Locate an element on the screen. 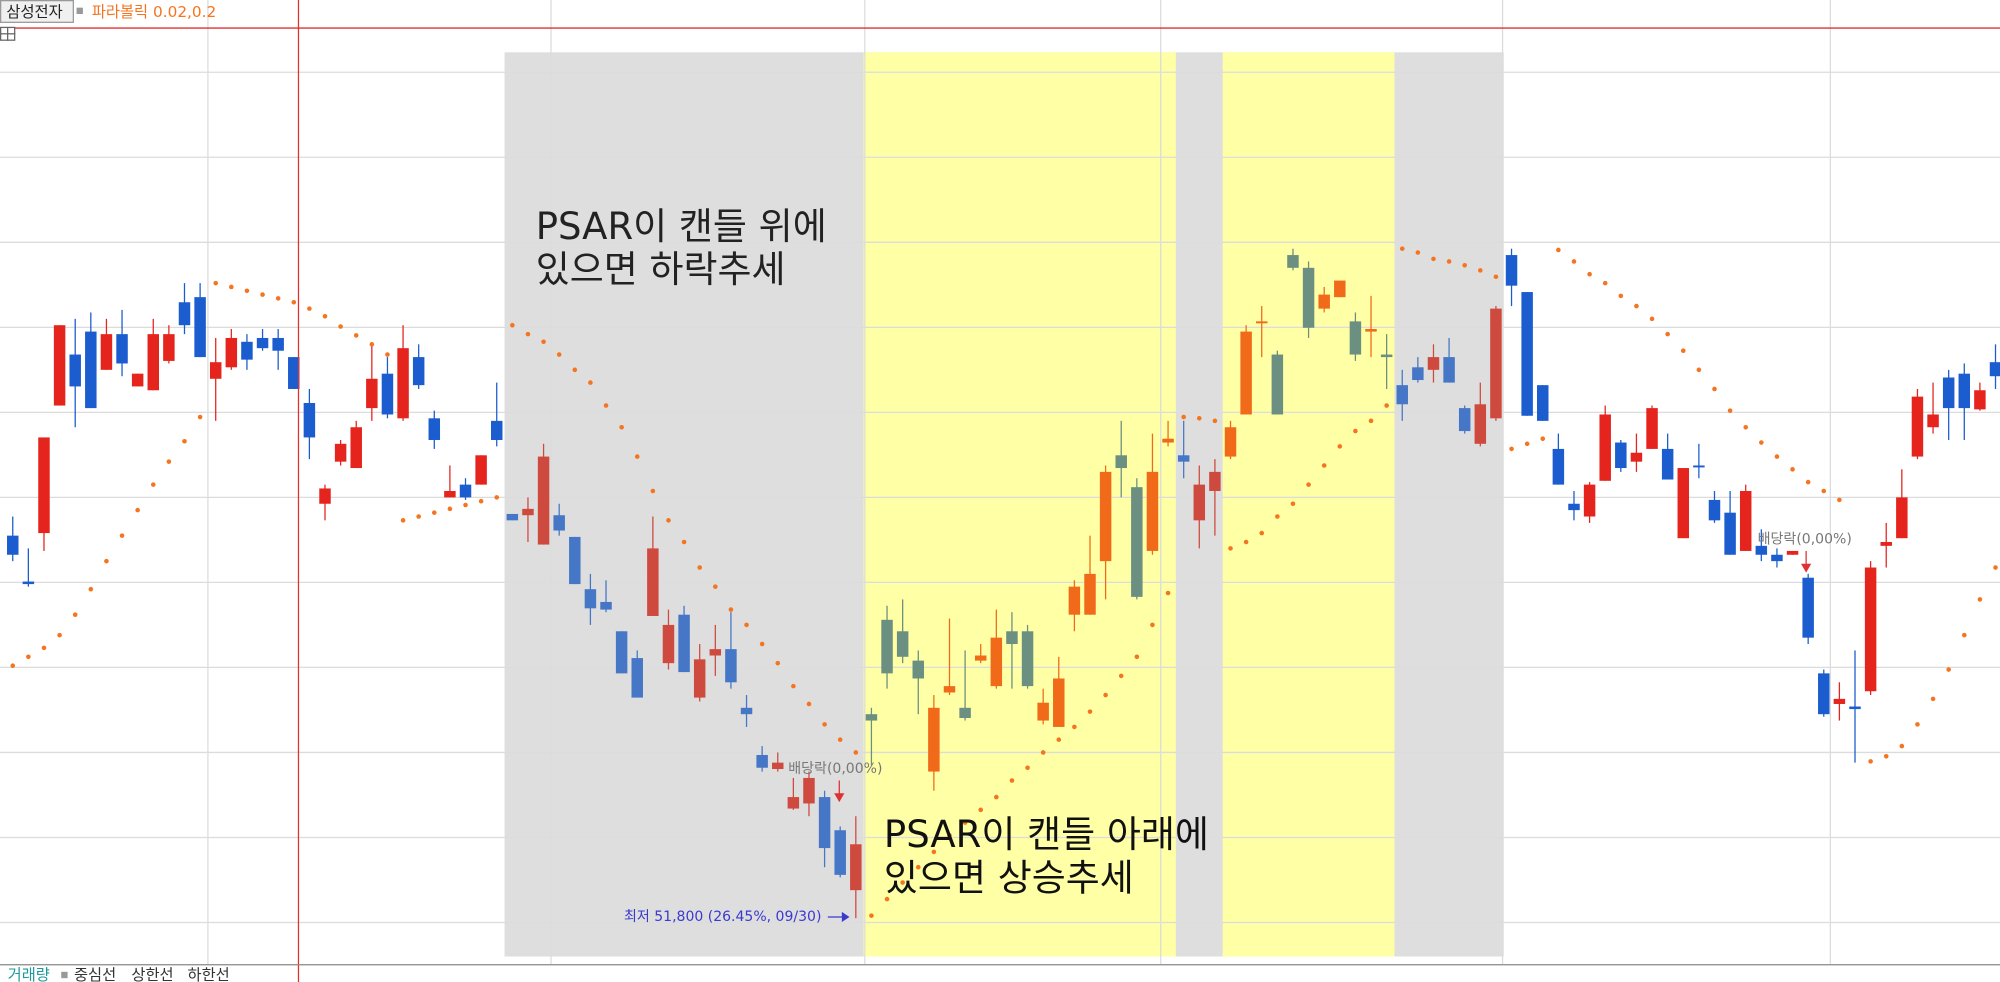  annotation: PSAR이 캔들 위에 is located at coordinates (681, 226).